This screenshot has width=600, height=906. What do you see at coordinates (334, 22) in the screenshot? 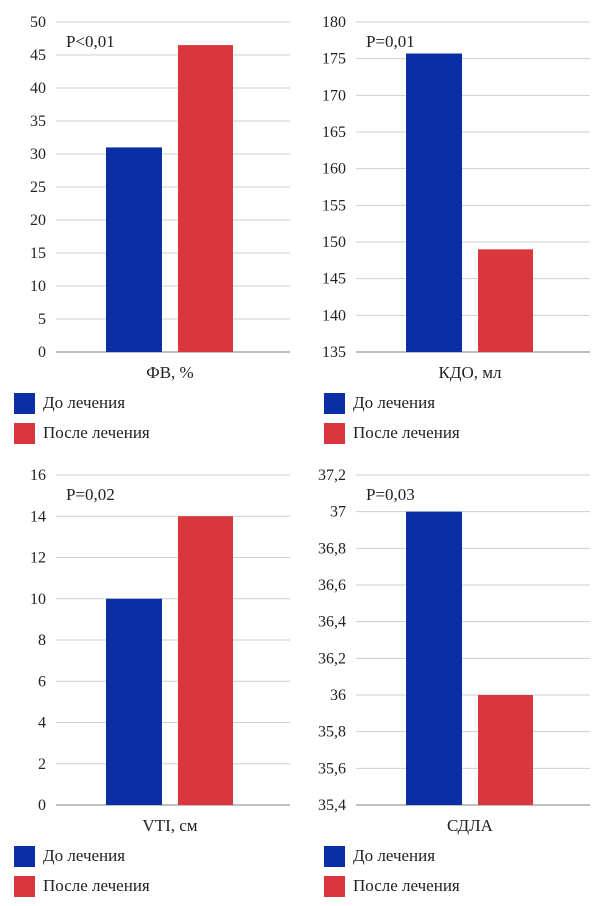
I see `y-tick-label: 180` at bounding box center [334, 22].